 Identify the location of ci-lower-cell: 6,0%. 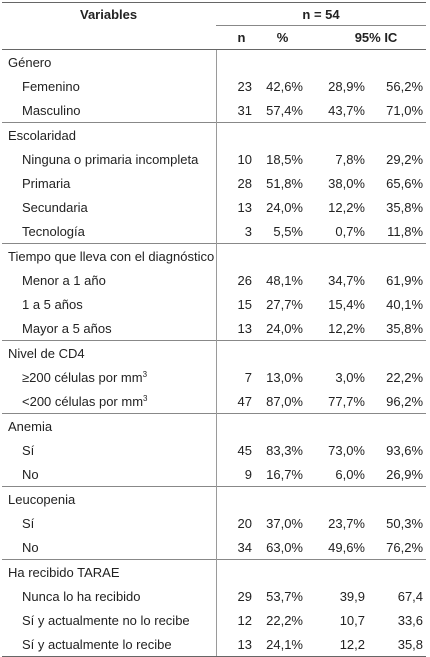
(350, 474).